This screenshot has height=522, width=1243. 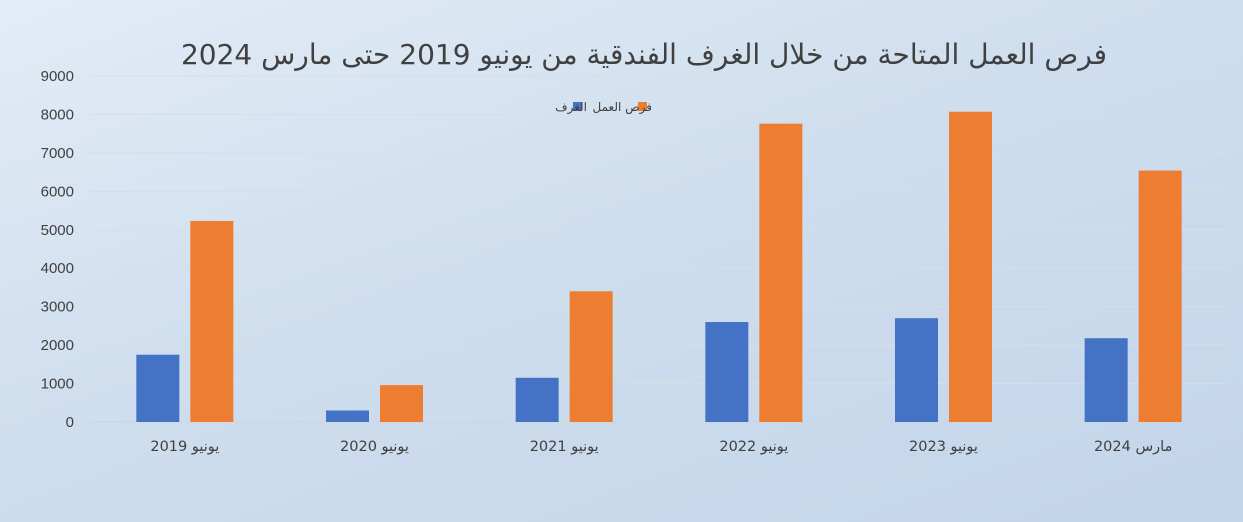 What do you see at coordinates (564, 447) in the screenshot?
I see `x-category-label: يونيو 2021` at bounding box center [564, 447].